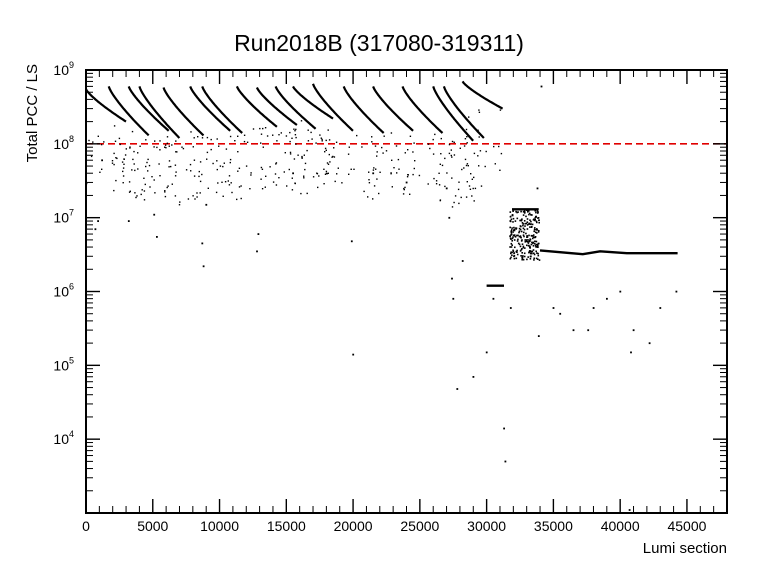 The image size is (758, 576). I want to click on y-axis-title: Total PCC / LS, so click(32, 113).